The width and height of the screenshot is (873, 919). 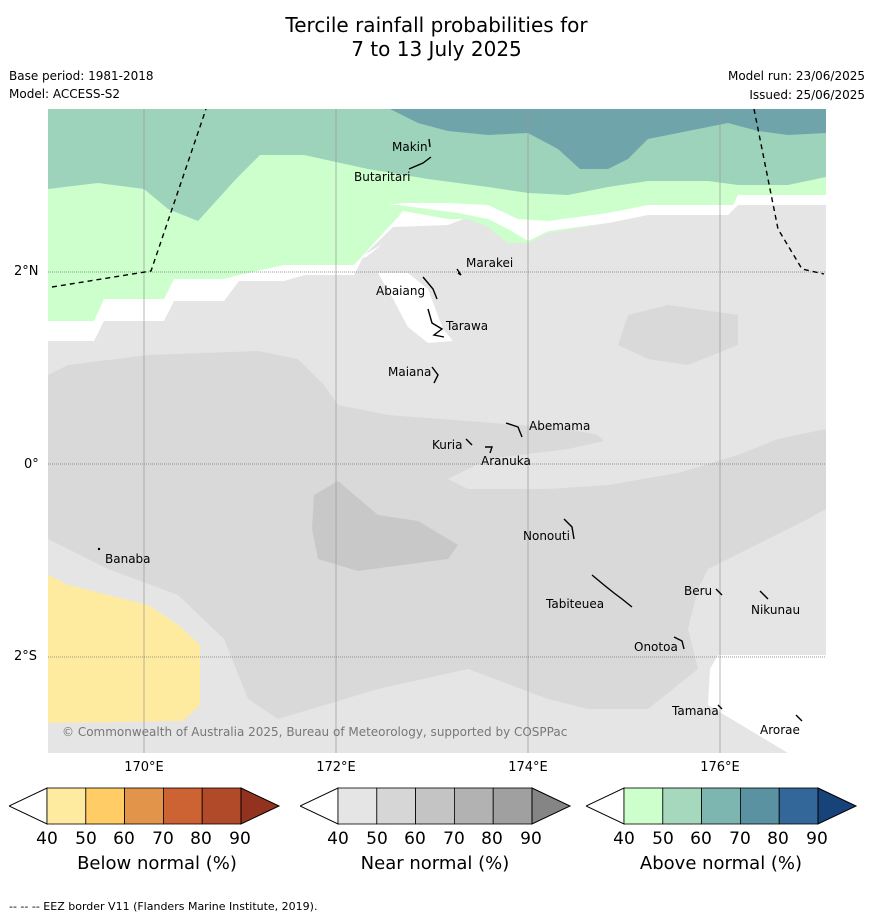 What do you see at coordinates (435, 863) in the screenshot?
I see `colorbar-near-label: Near normal (%)` at bounding box center [435, 863].